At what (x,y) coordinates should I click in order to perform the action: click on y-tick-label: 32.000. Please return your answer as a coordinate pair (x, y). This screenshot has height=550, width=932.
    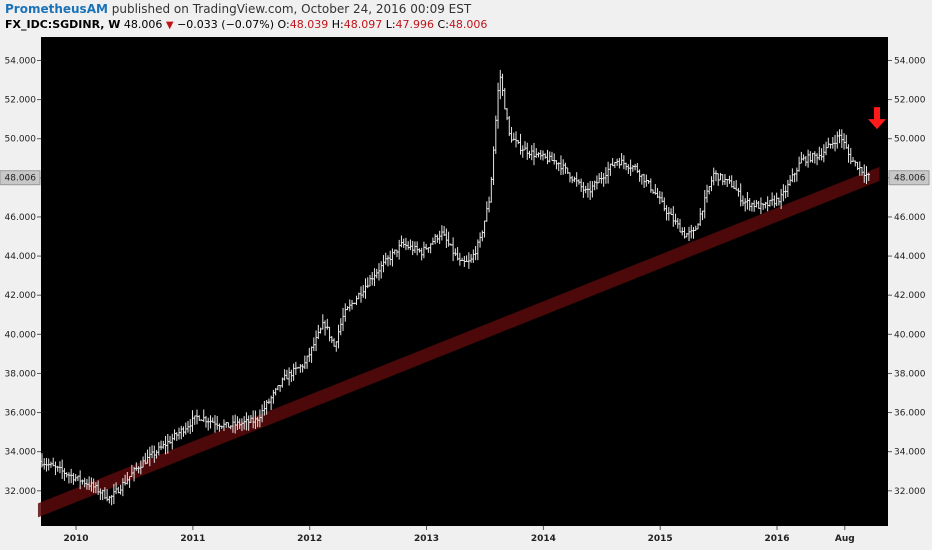
    Looking at the image, I should click on (21, 492).